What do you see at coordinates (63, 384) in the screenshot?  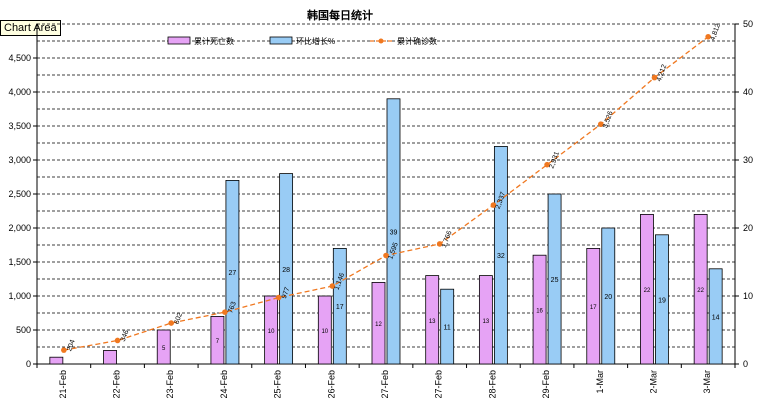 I see `x-tick-label: 21-Feb` at bounding box center [63, 384].